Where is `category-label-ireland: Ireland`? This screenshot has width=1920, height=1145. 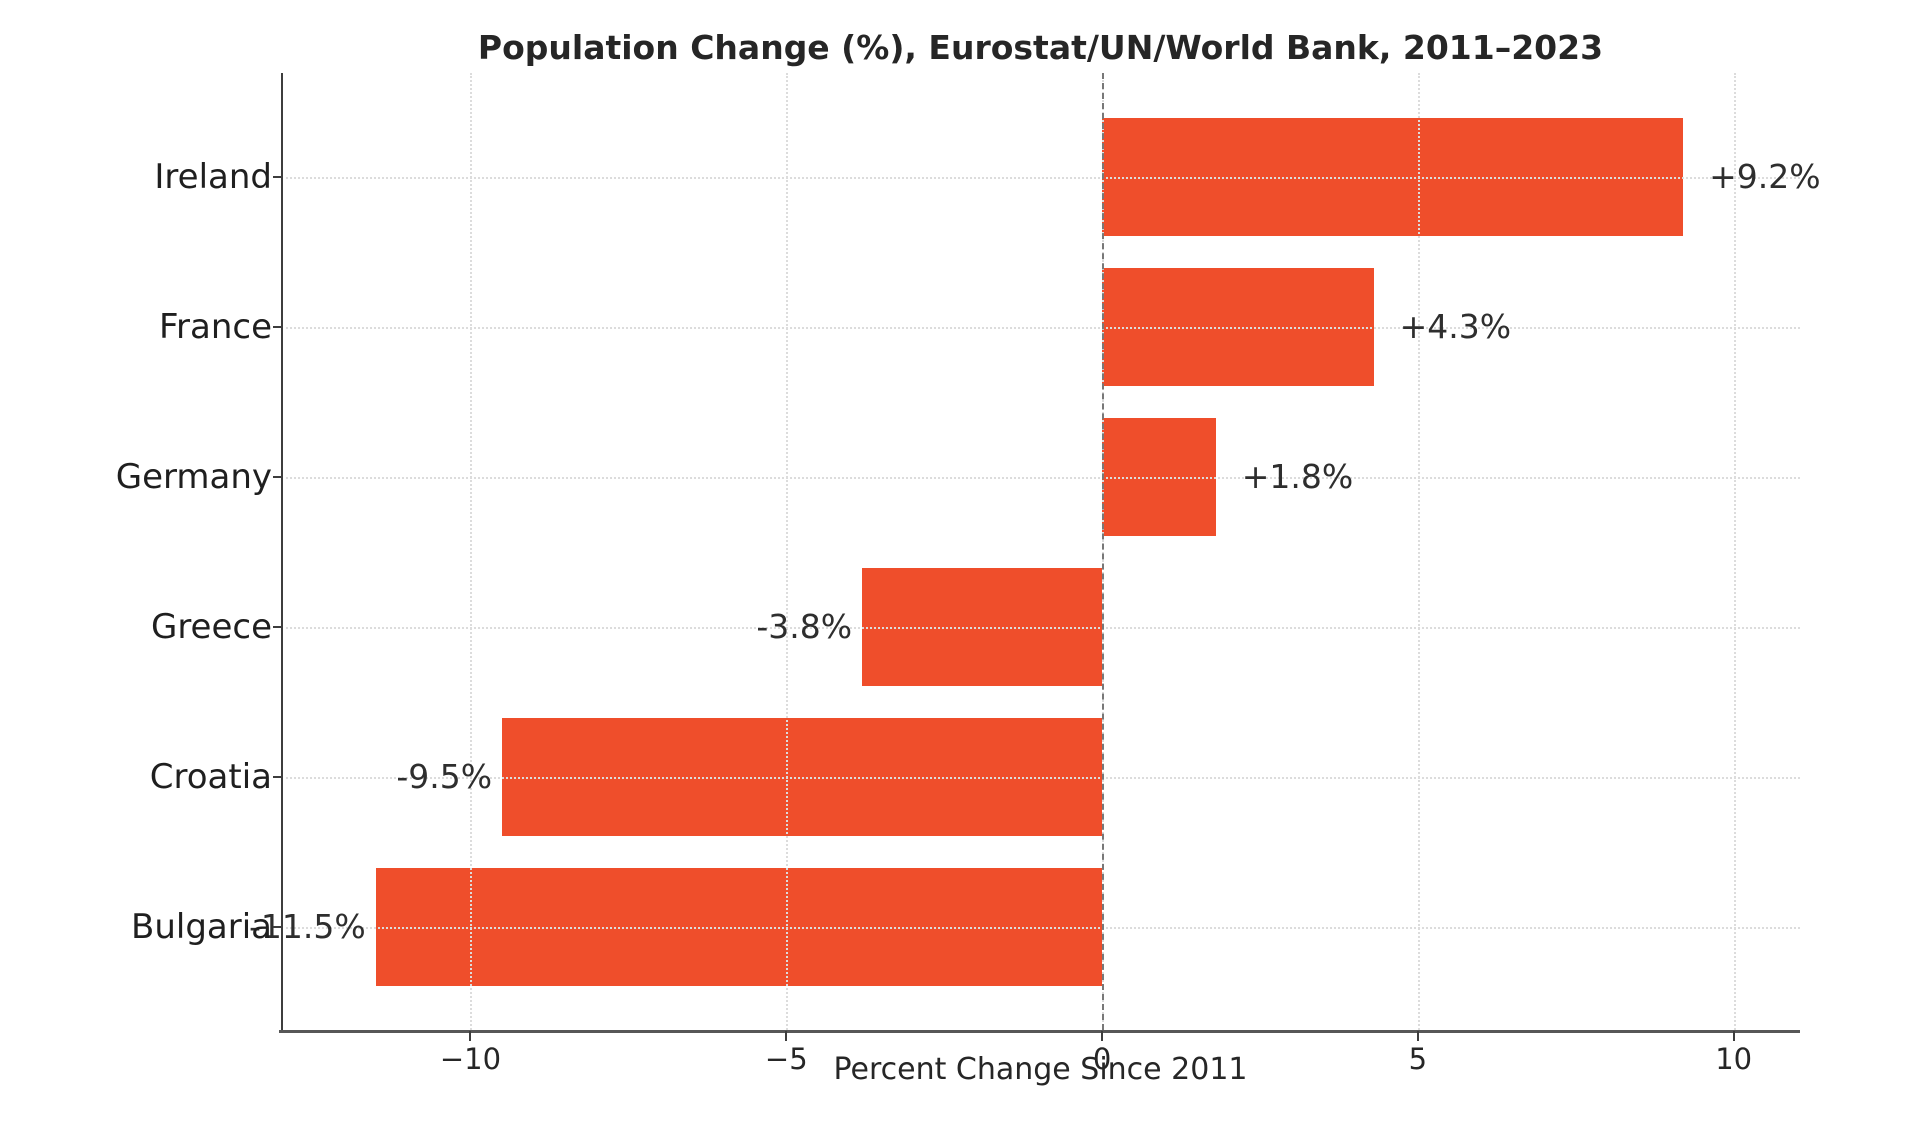 category-label-ireland: Ireland is located at coordinates (213, 177).